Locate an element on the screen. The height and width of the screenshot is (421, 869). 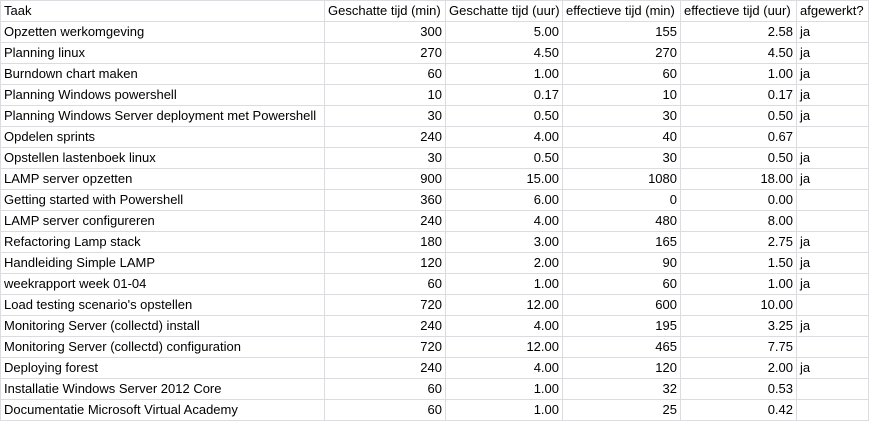
cell-effectieve-min: 0 is located at coordinates (621, 200).